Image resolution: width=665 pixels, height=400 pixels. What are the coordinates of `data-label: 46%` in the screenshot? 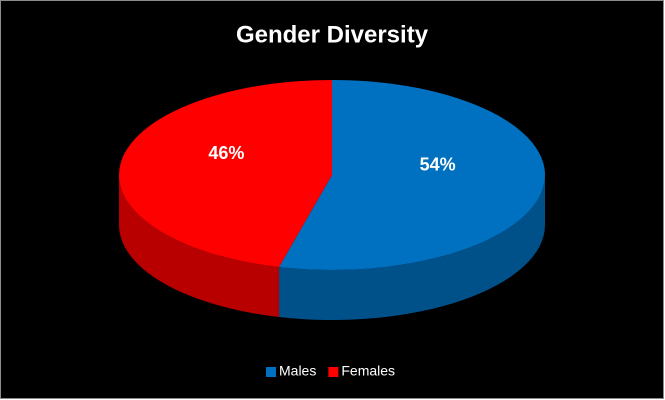 It's located at (226, 153).